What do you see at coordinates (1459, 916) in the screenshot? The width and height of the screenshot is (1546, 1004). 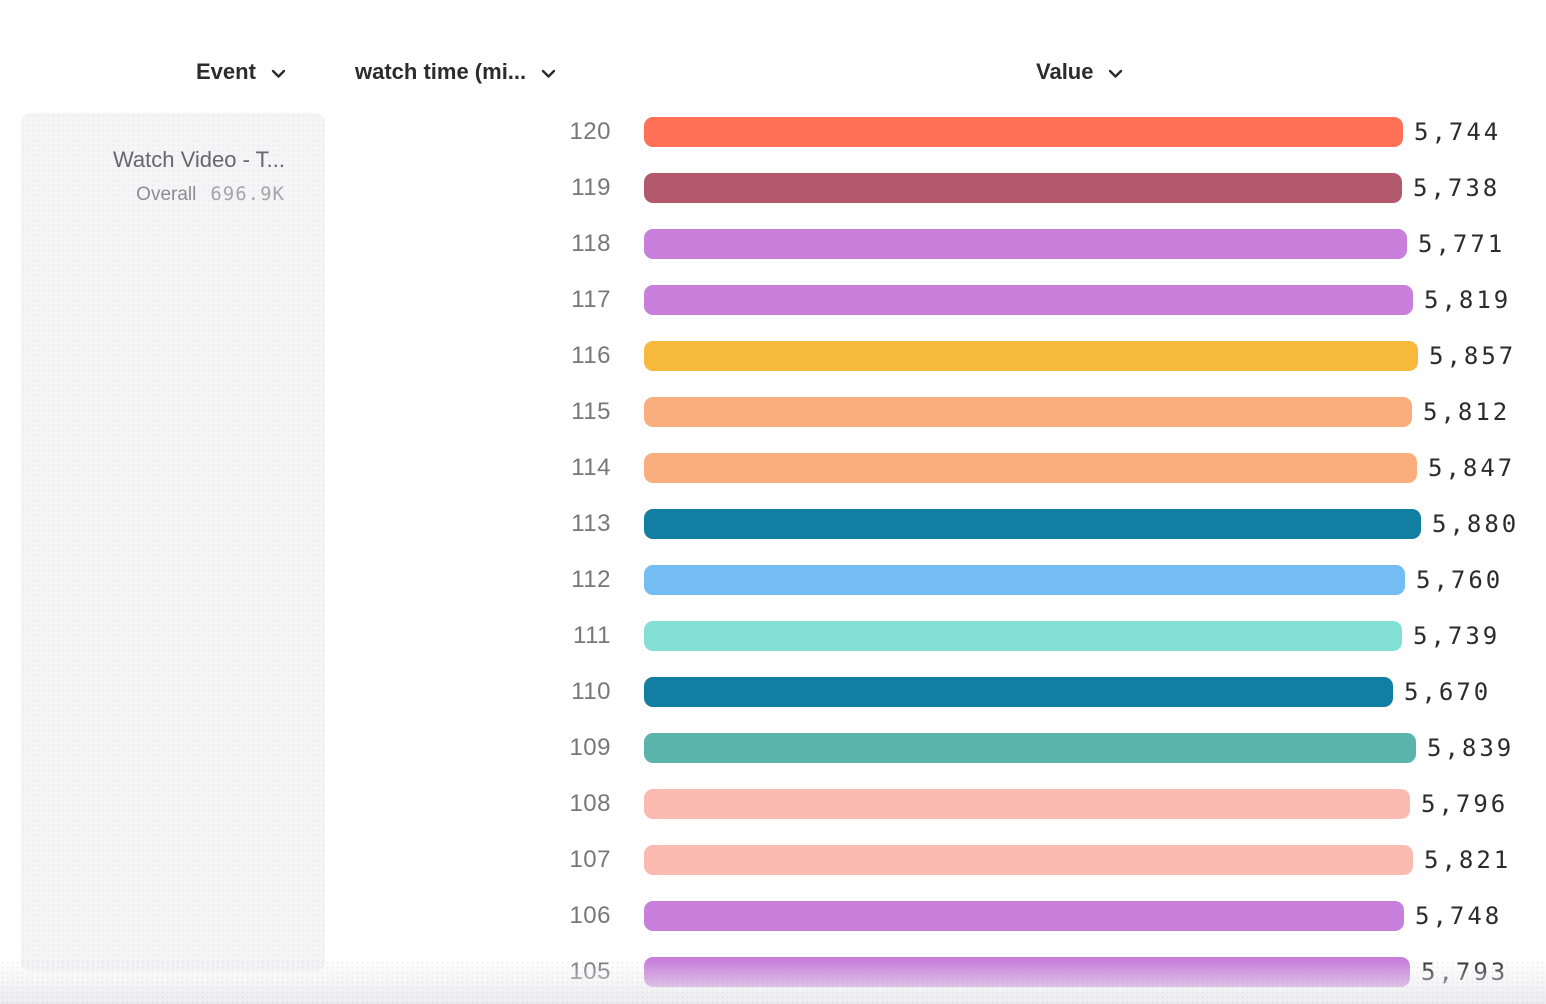 I see `bar-value-label: 5,748` at bounding box center [1459, 916].